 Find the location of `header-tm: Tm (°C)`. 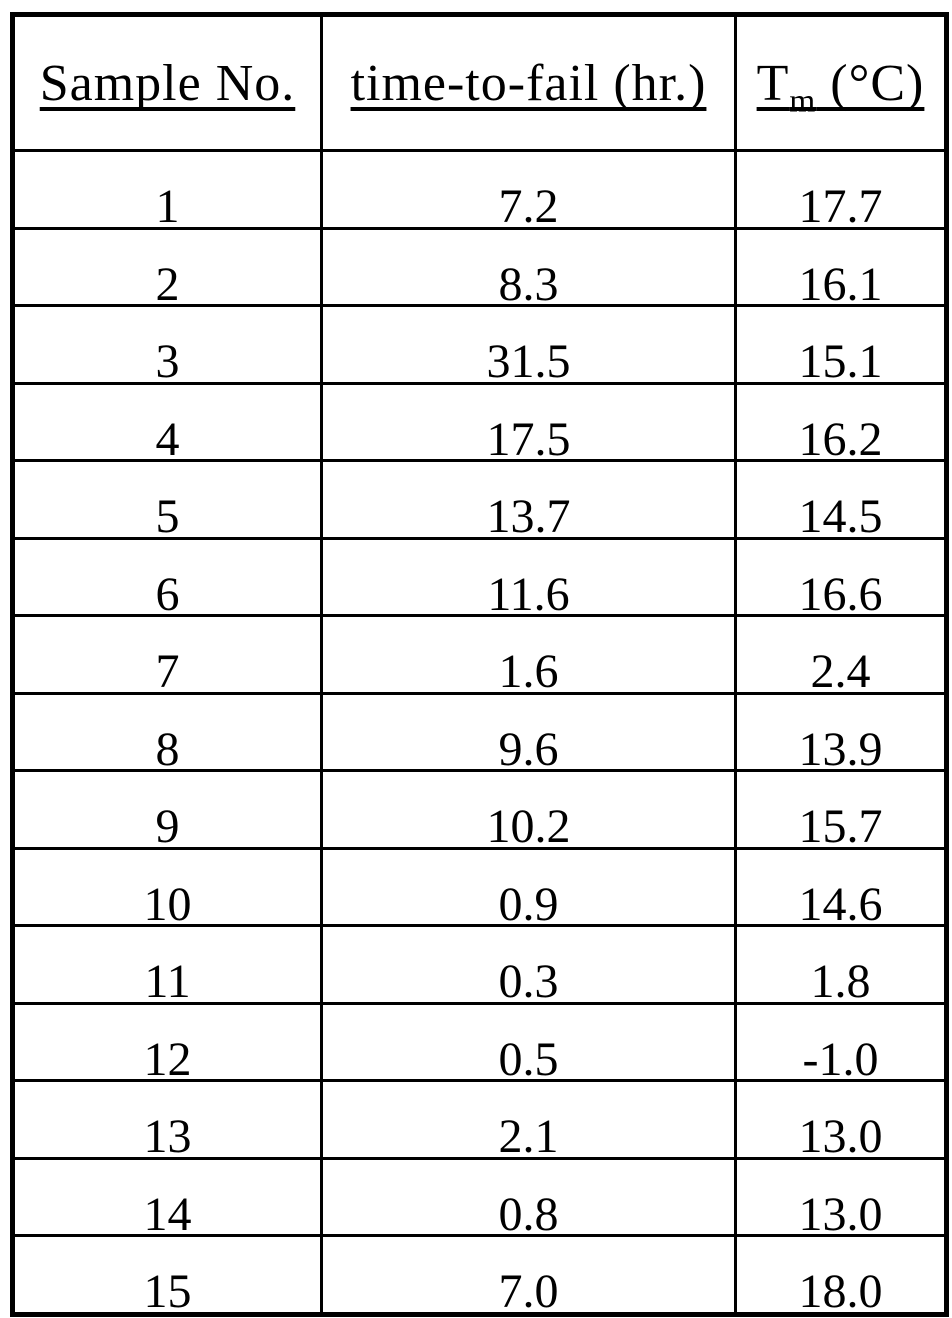

header-tm: Tm (°C) is located at coordinates (841, 82).